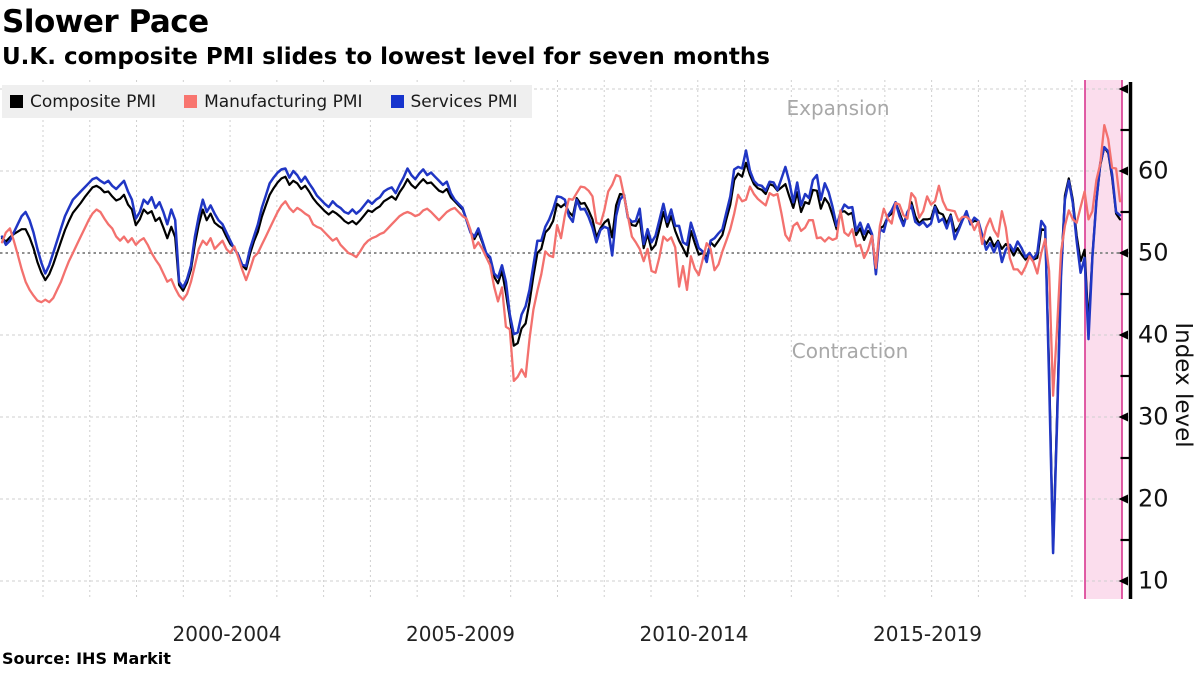 This screenshot has height=675, width=1200. I want to click on x-tick-label-2010-2014: 2010-2014, so click(694, 634).